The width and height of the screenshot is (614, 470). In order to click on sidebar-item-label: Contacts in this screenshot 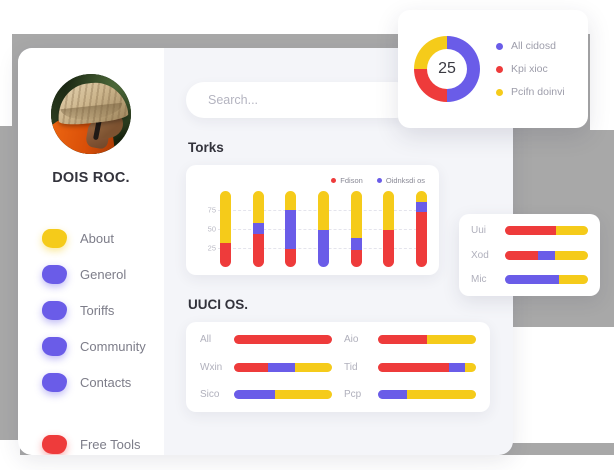, I will do `click(106, 382)`.